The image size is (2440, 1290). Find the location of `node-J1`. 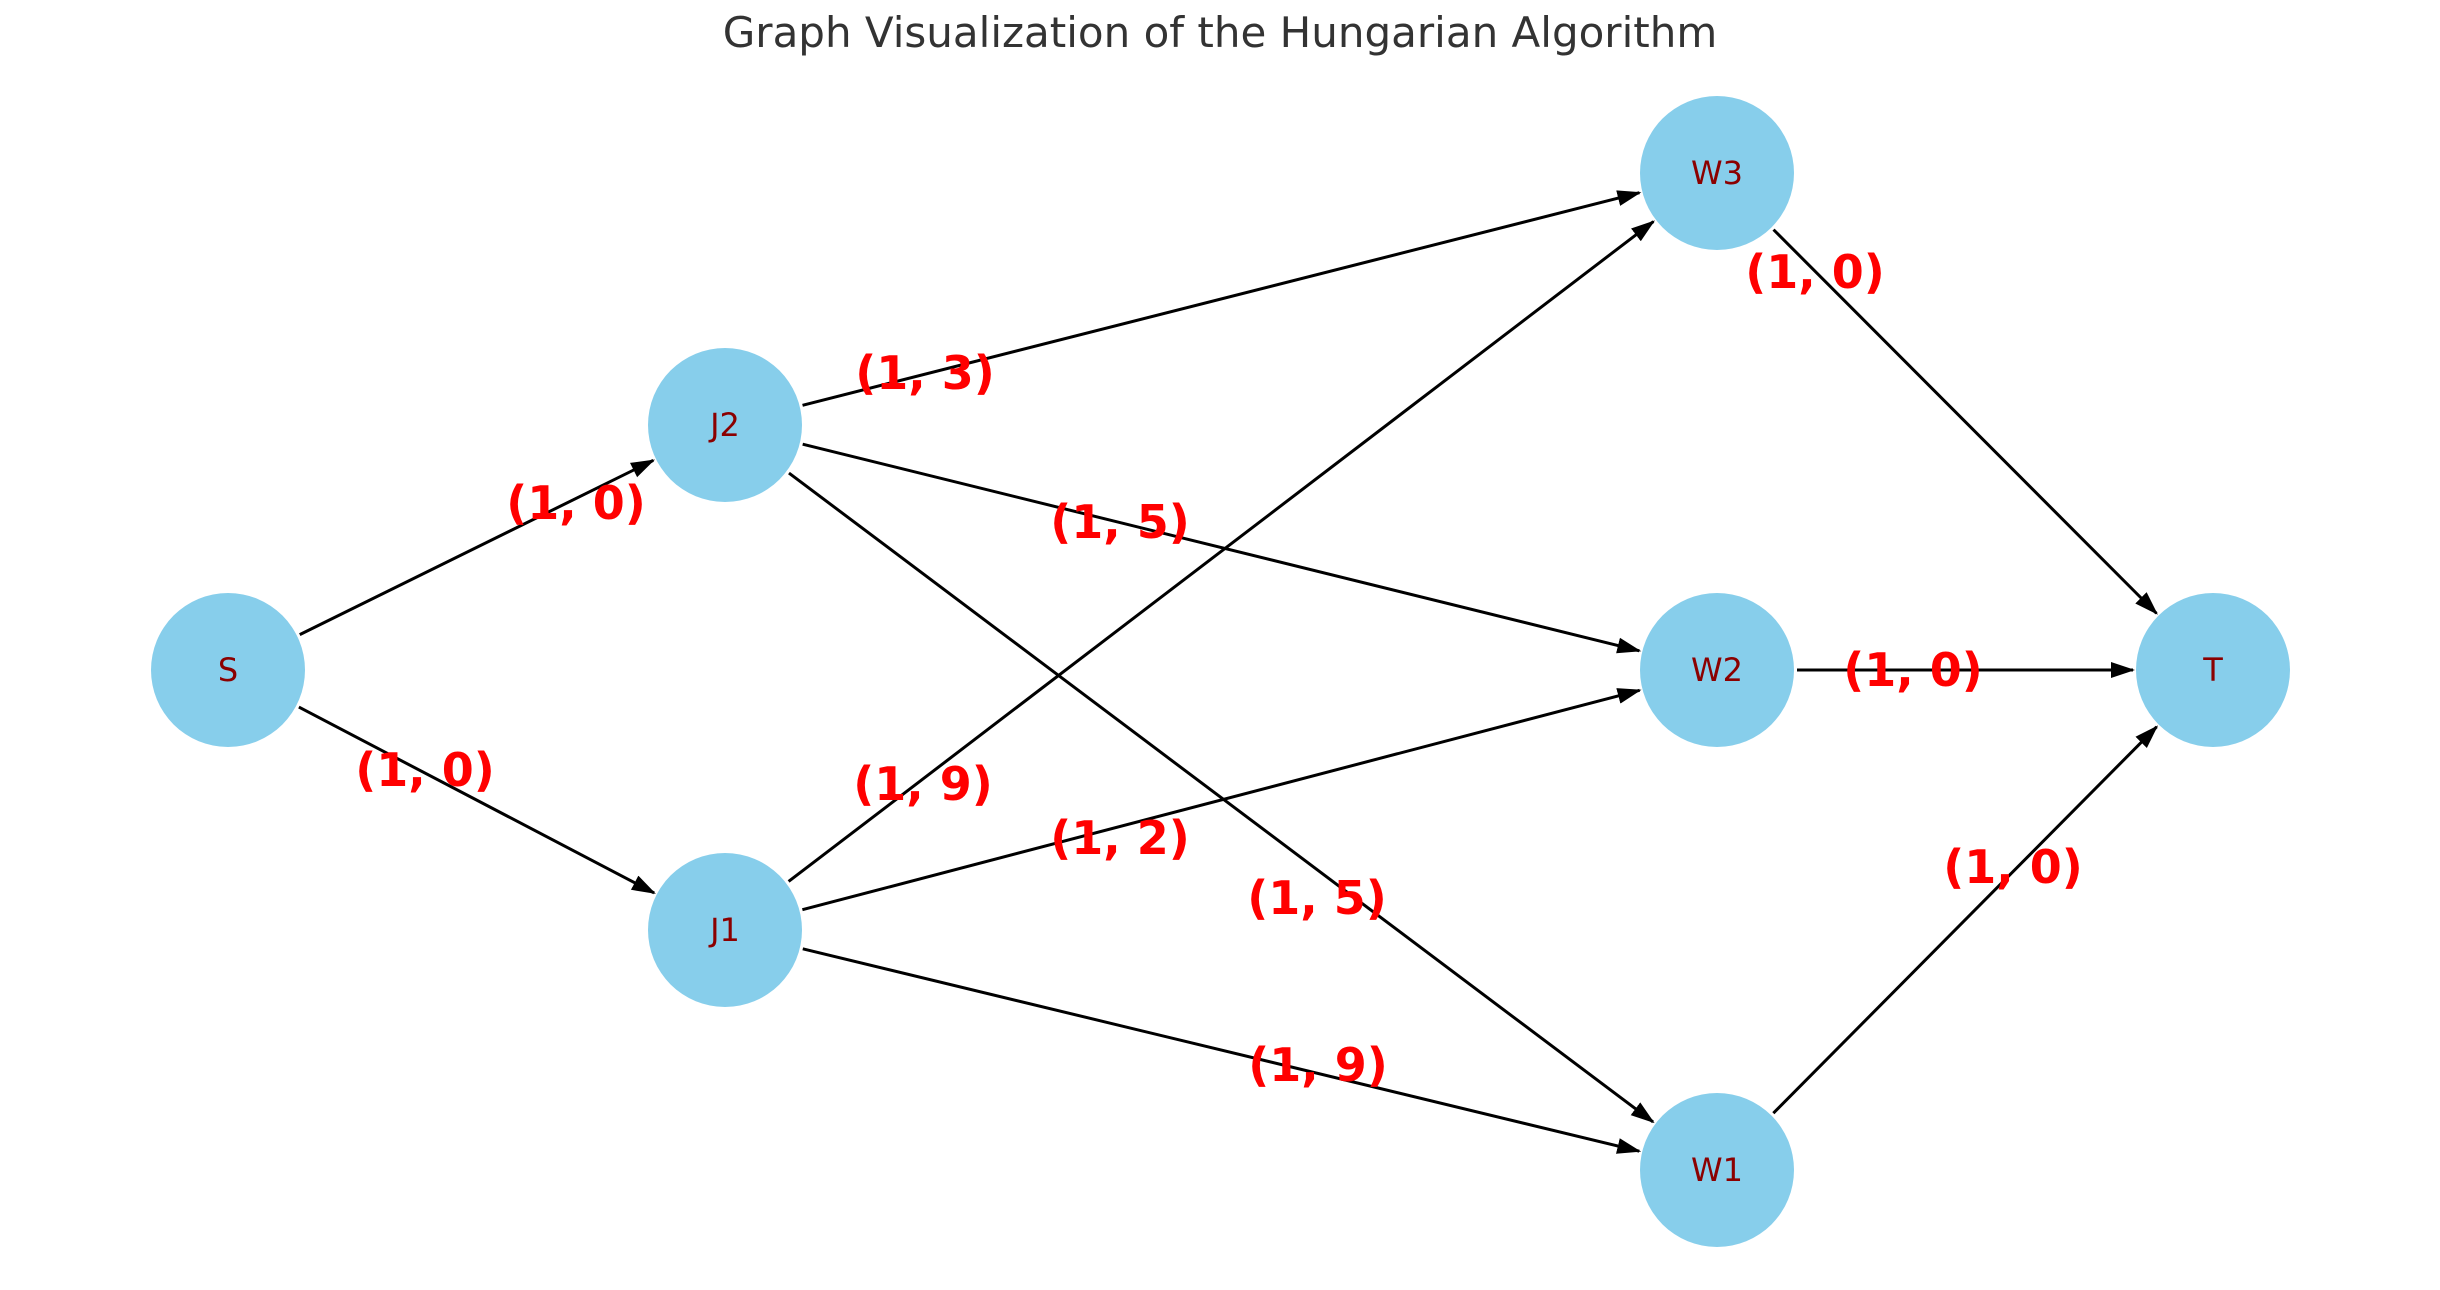

node-J1 is located at coordinates (725, 930).